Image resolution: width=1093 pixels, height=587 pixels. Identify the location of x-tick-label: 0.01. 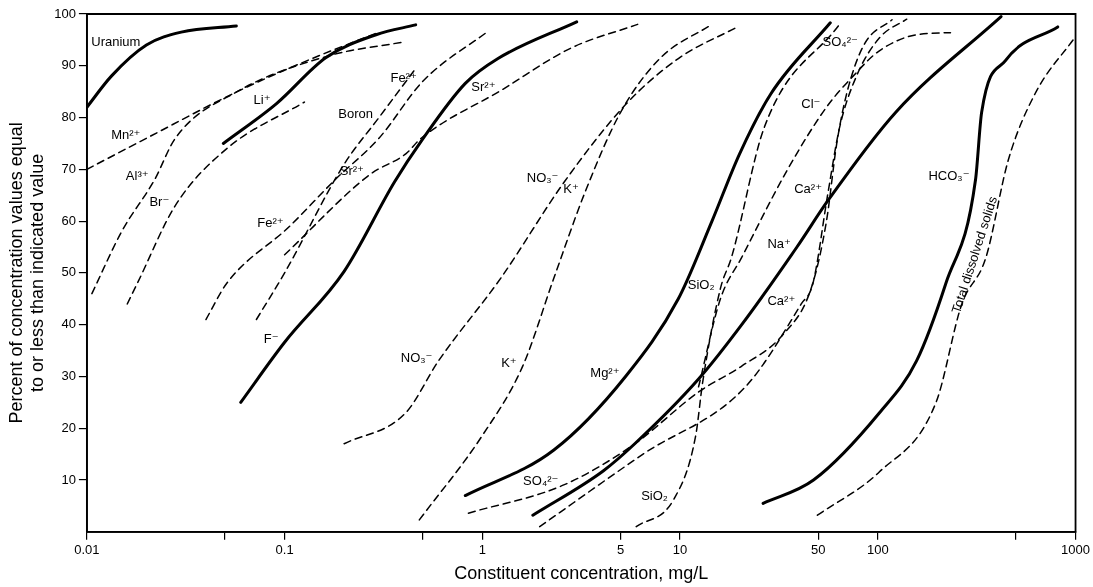
(87, 550).